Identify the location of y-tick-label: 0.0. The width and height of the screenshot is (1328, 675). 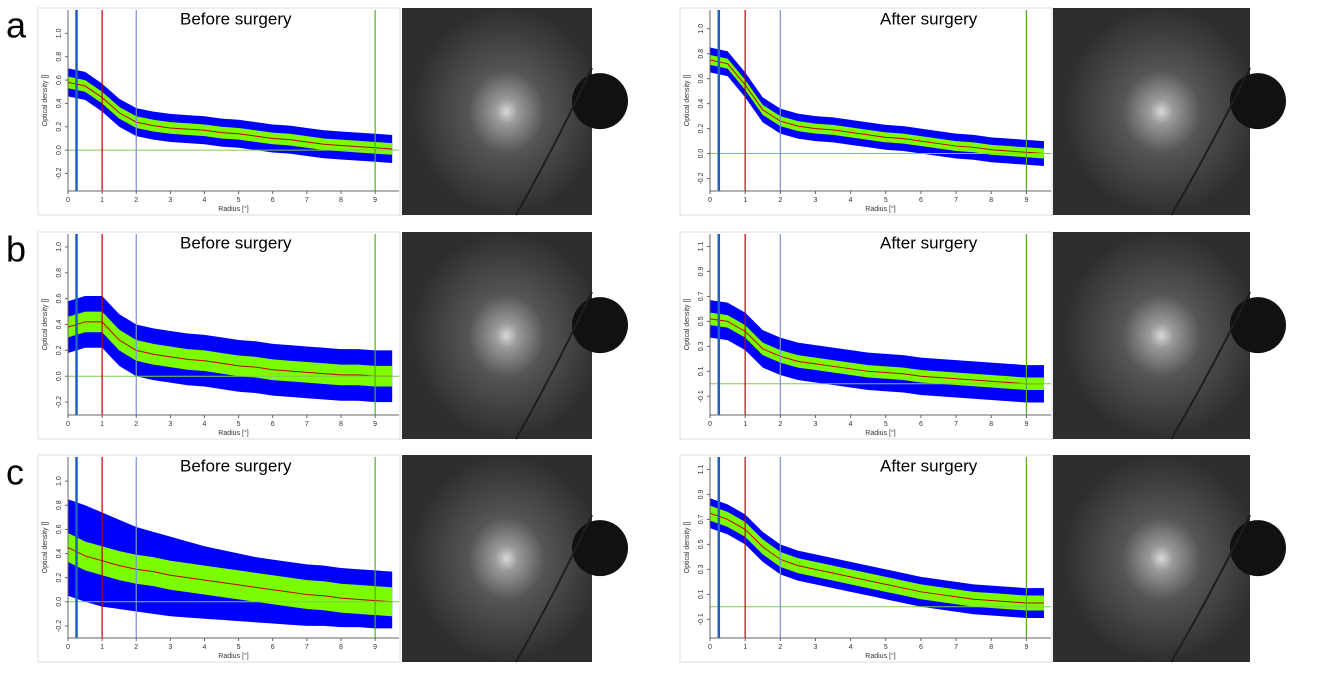
(59, 602).